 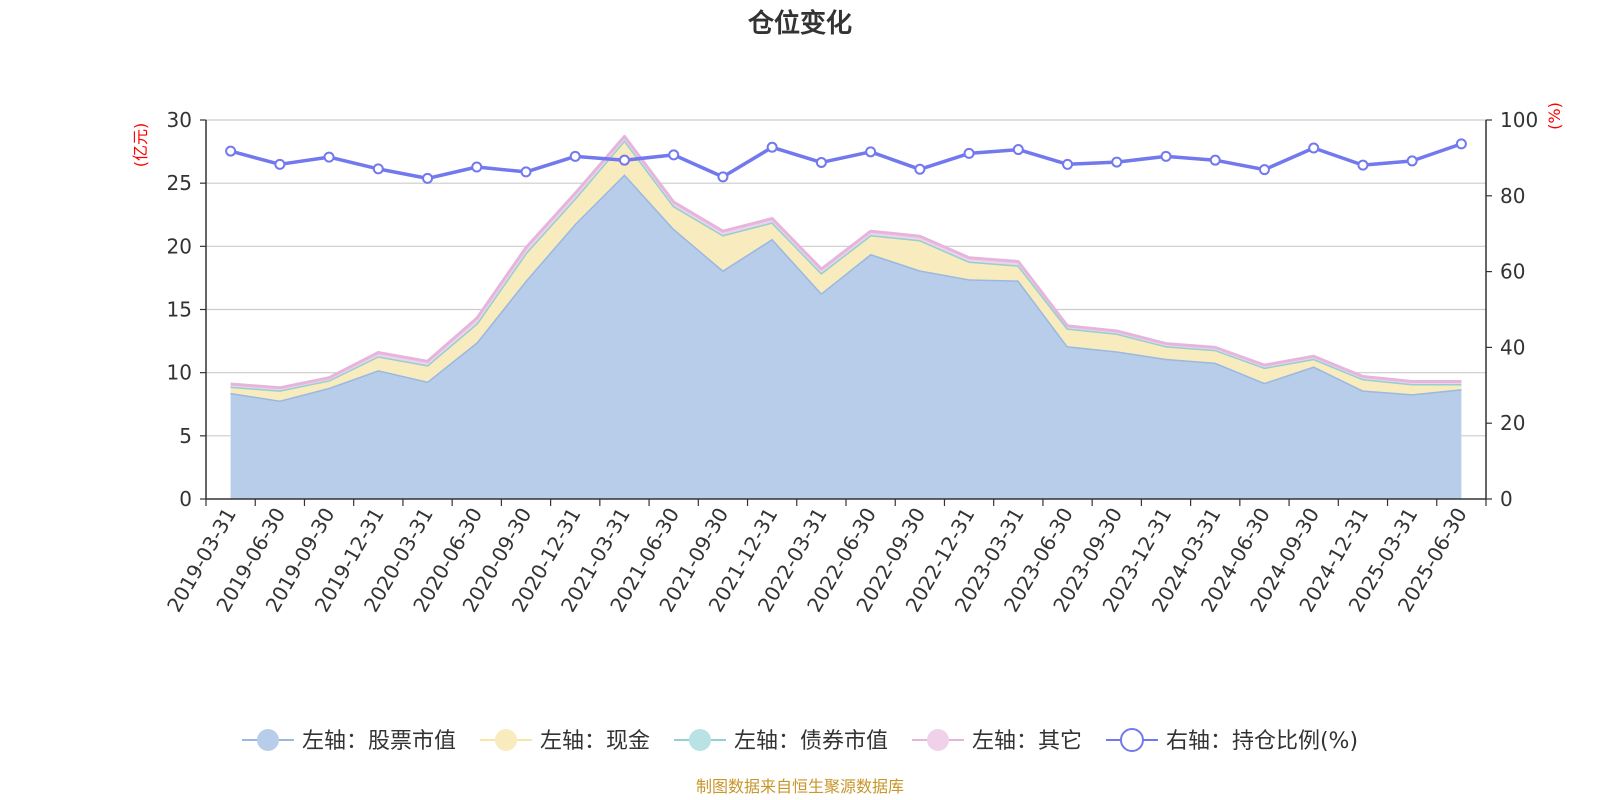 What do you see at coordinates (1512, 272) in the screenshot?
I see `right-axis-tick-label: 60` at bounding box center [1512, 272].